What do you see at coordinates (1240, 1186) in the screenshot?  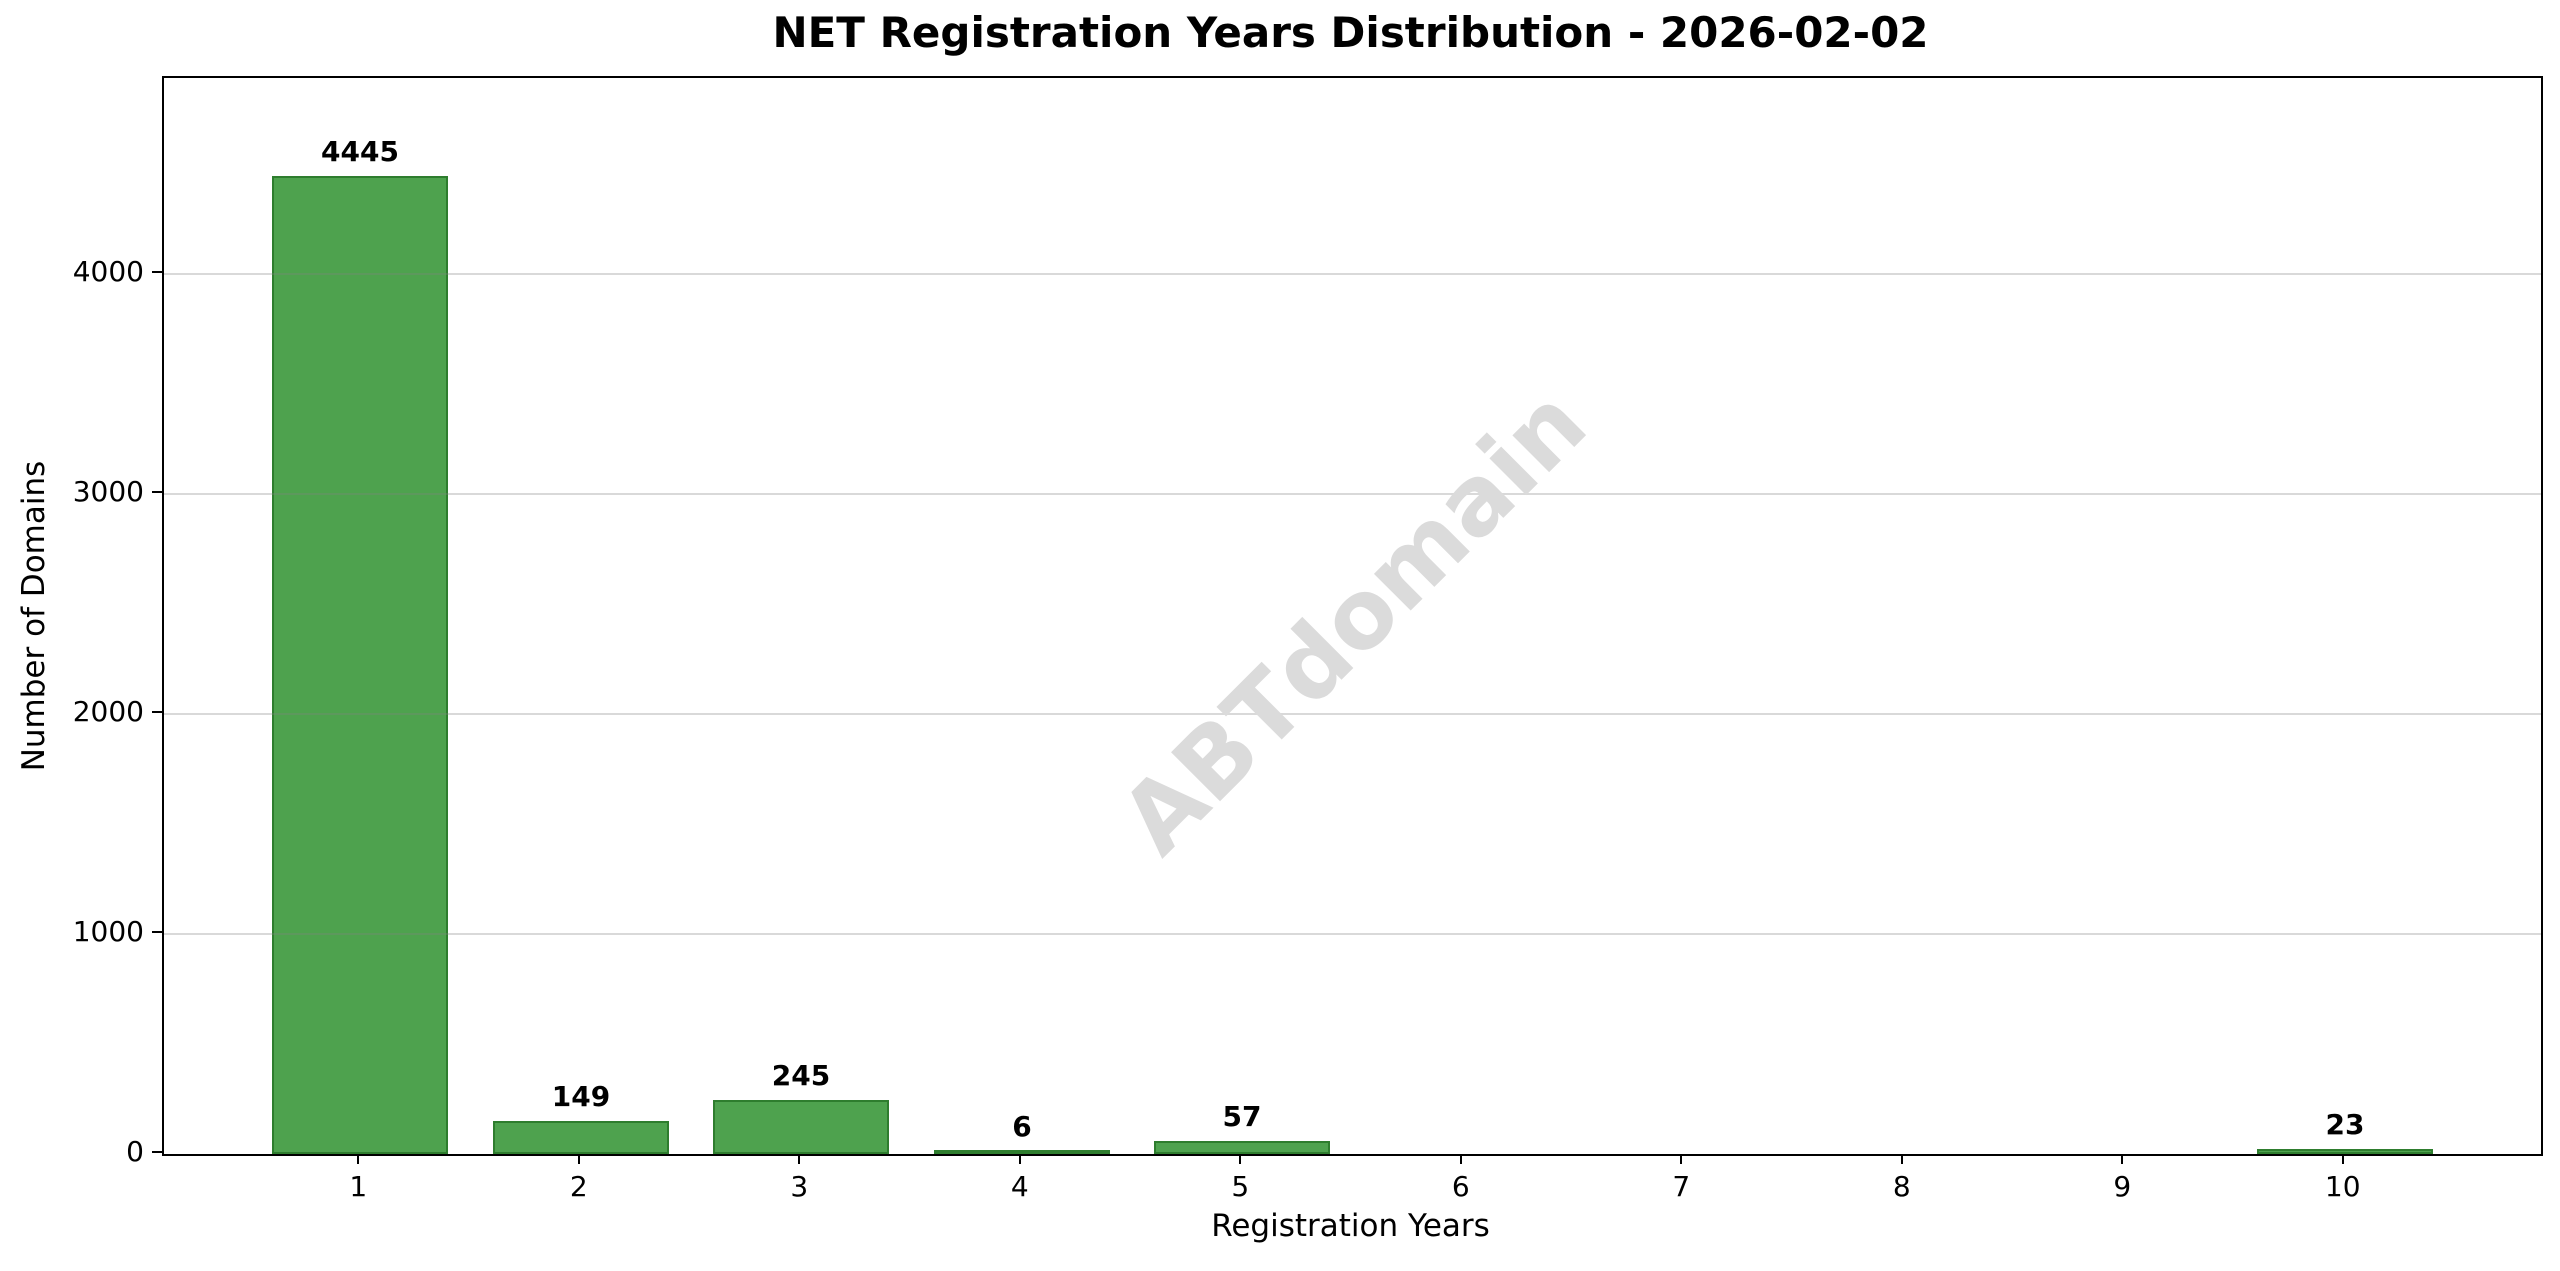 I see `x-tick-label-5: 5` at bounding box center [1240, 1186].